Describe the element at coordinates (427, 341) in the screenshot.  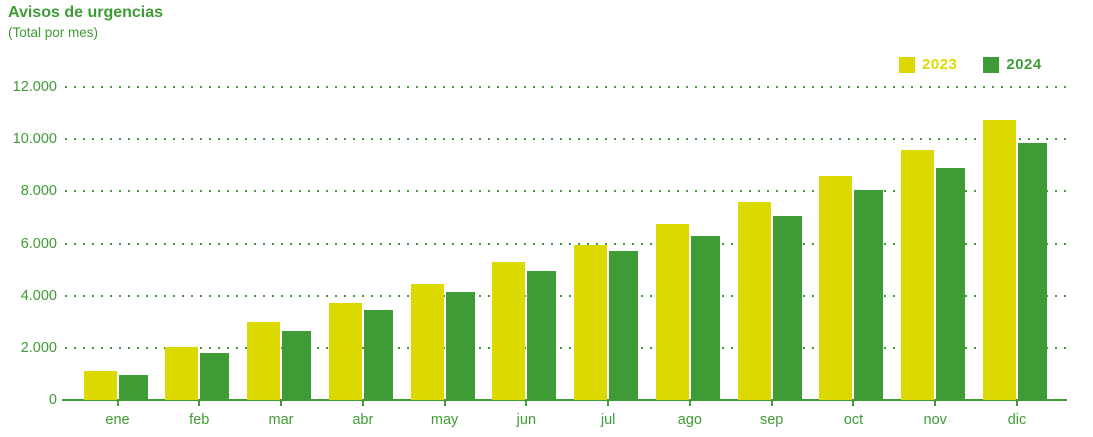
I see `bar-2023-may` at that location.